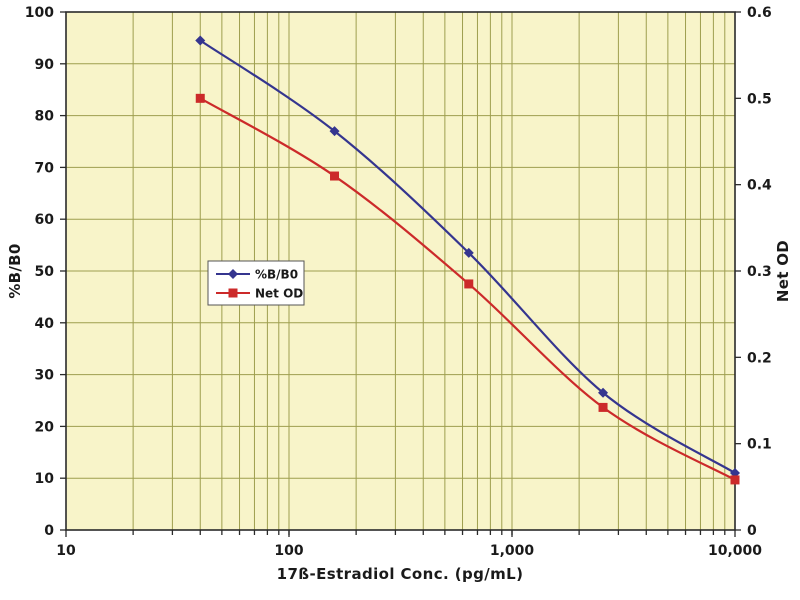 The image size is (800, 600). I want to click on x-tick-label: 10, so click(66, 551).